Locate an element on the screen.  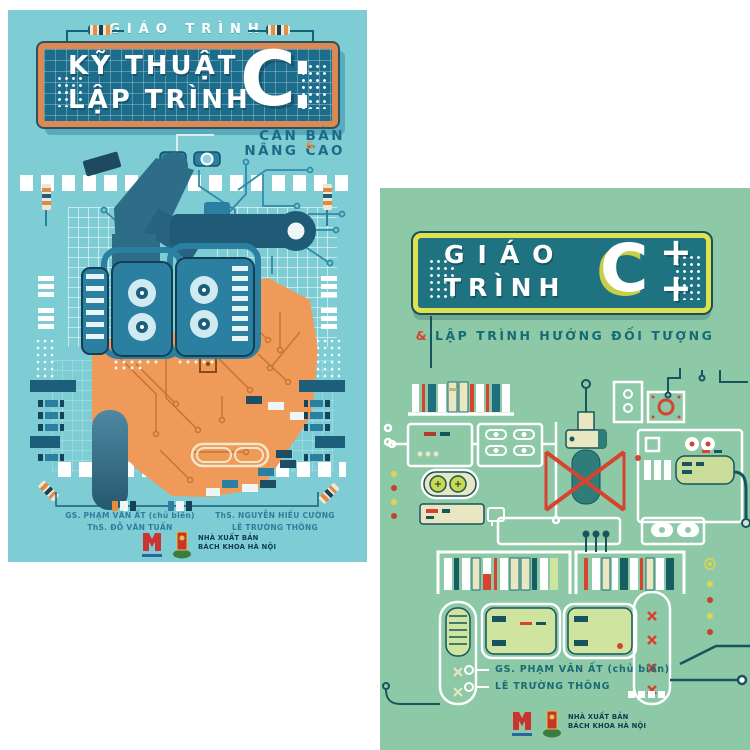
series-label: GIÁO TRÌNH is located at coordinates (187, 29).